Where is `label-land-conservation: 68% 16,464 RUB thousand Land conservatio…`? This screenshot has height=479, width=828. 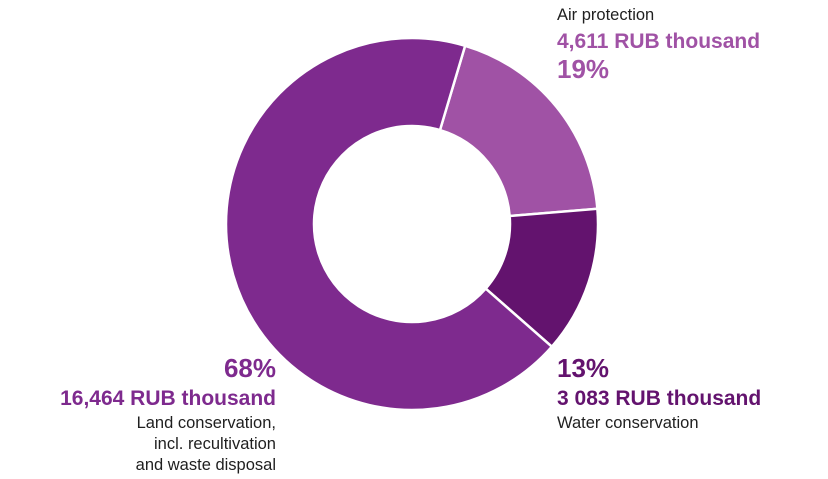 label-land-conservation: 68% 16,464 RUB thousand Land conservatio… is located at coordinates (168, 414).